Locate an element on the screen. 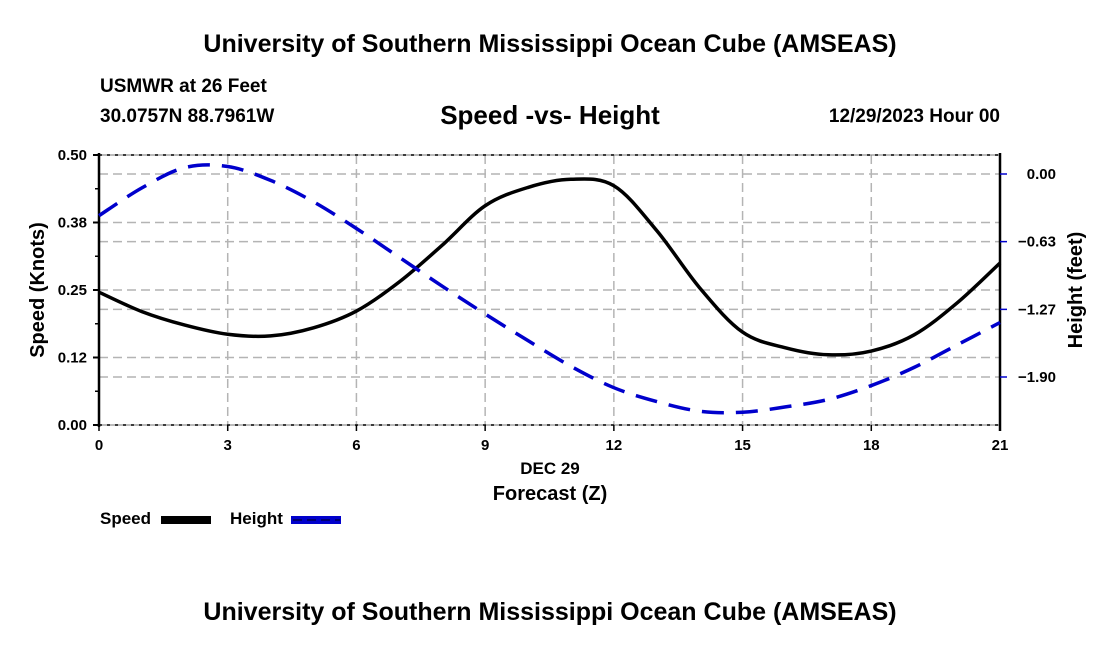 The image size is (1100, 650). legend-speed-label: Speed is located at coordinates (126, 518).